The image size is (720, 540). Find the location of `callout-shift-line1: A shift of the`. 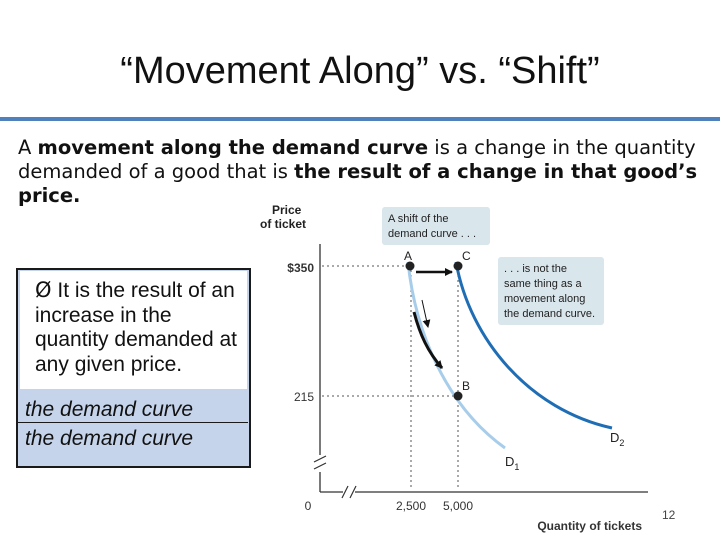

callout-shift-line1: A shift of the is located at coordinates (418, 219).